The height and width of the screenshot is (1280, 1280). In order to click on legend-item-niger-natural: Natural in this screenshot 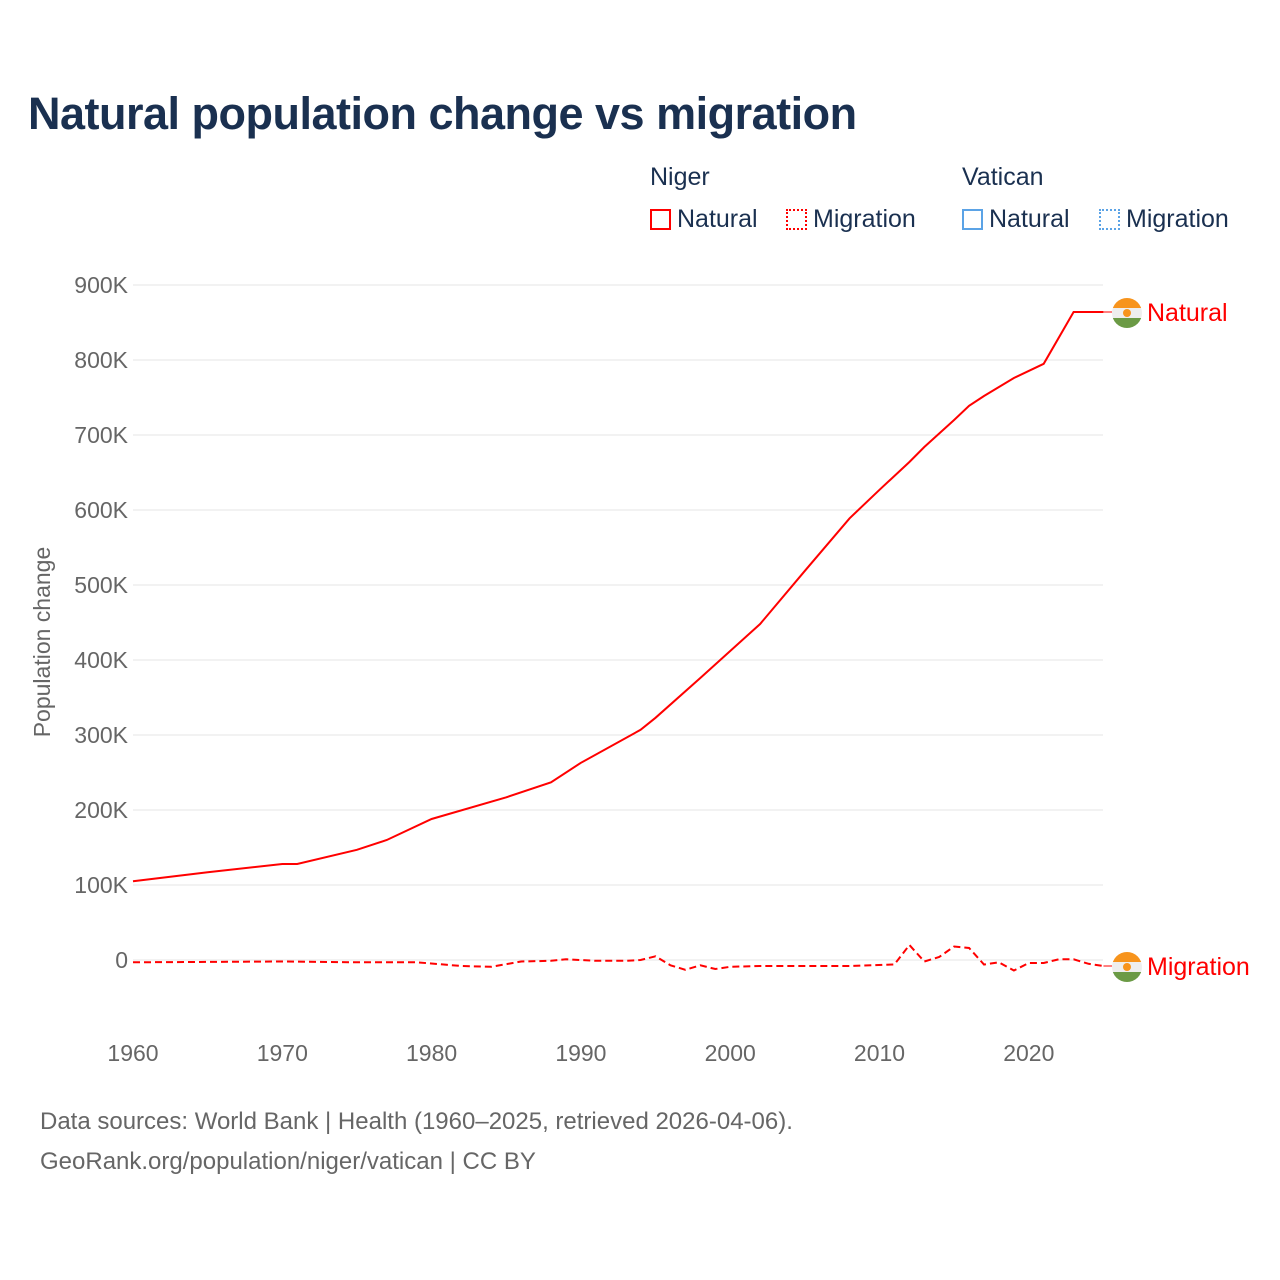, I will do `click(704, 219)`.